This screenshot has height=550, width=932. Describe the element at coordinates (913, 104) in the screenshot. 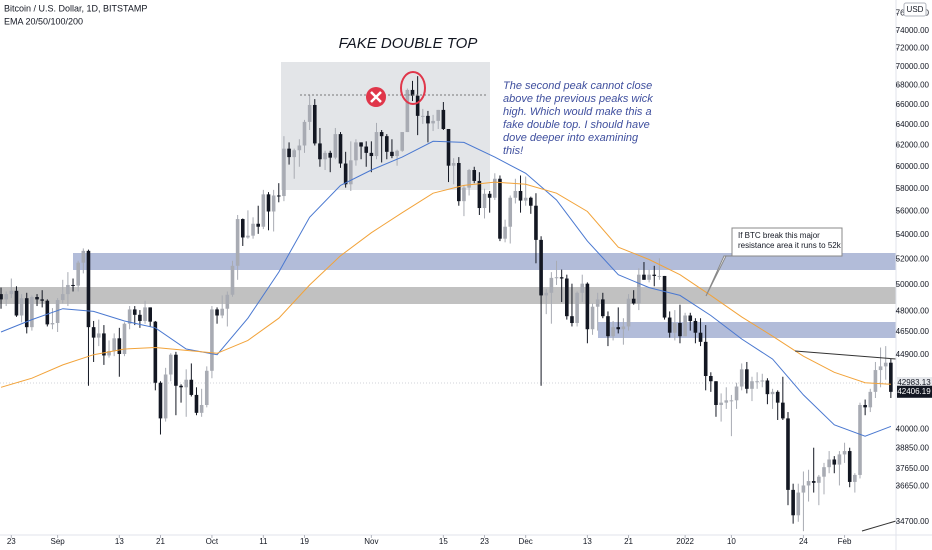

I see `y-tick-label: 66000.00` at that location.